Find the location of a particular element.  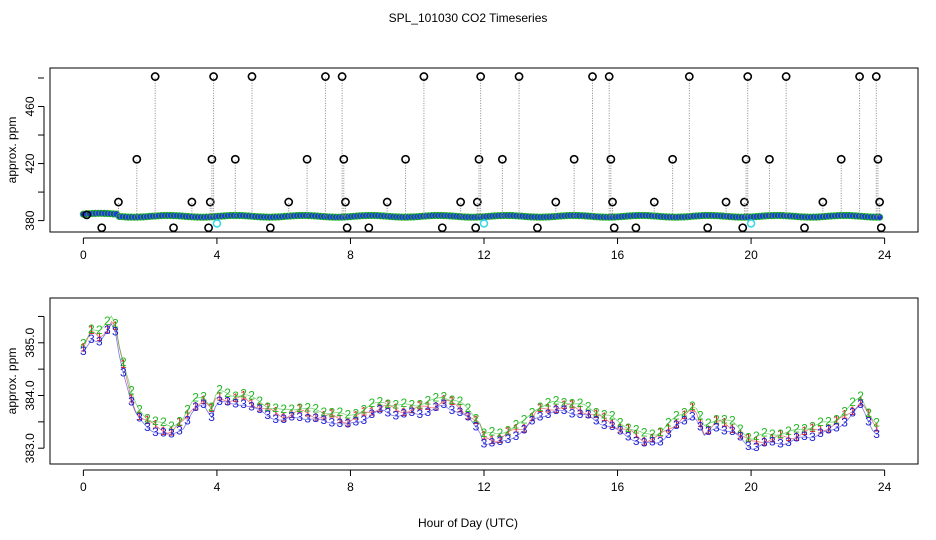

bottom-x-tick-label: 16 is located at coordinates (618, 487).